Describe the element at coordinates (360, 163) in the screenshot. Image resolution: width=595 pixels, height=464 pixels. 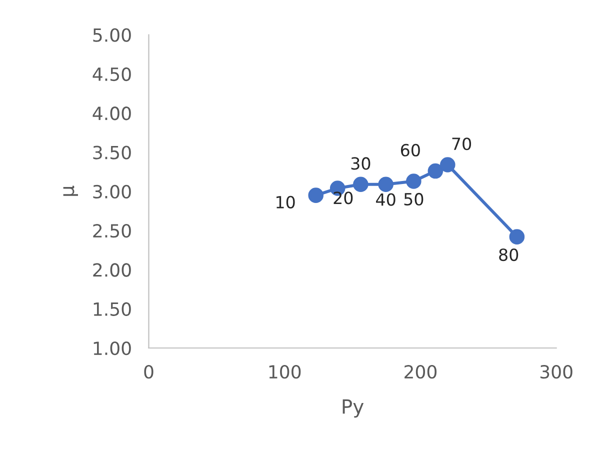
I see `annotation: 30` at that location.